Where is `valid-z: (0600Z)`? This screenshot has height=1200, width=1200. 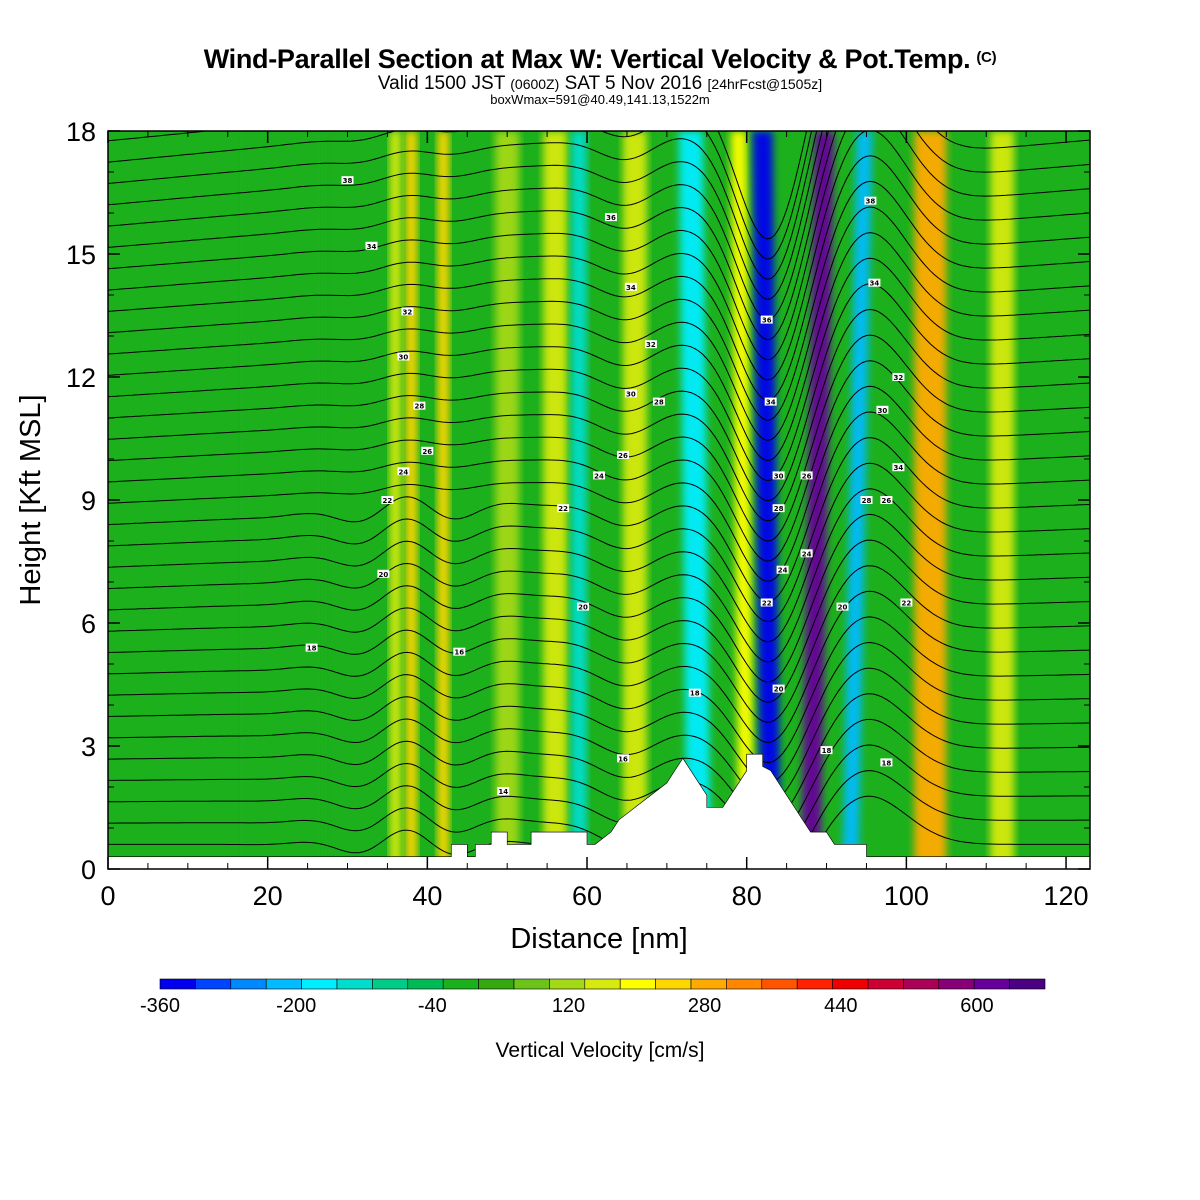 valid-z: (0600Z) is located at coordinates (535, 84).